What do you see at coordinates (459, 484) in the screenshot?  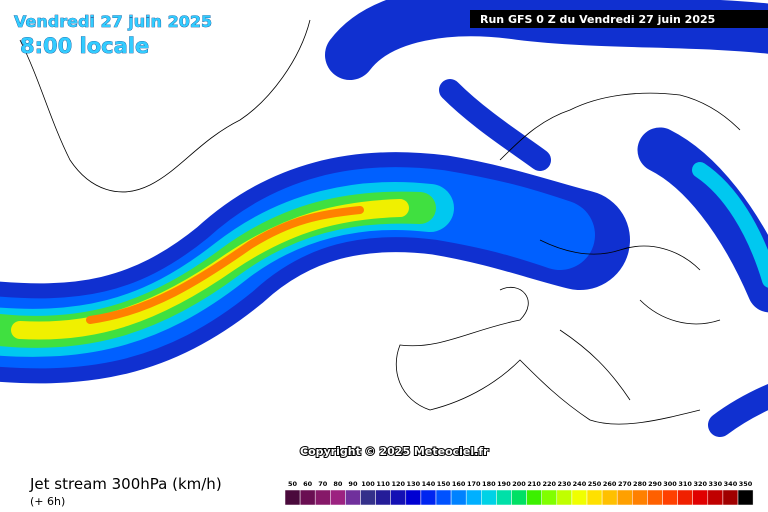 I see `legend-label: 160` at bounding box center [459, 484].